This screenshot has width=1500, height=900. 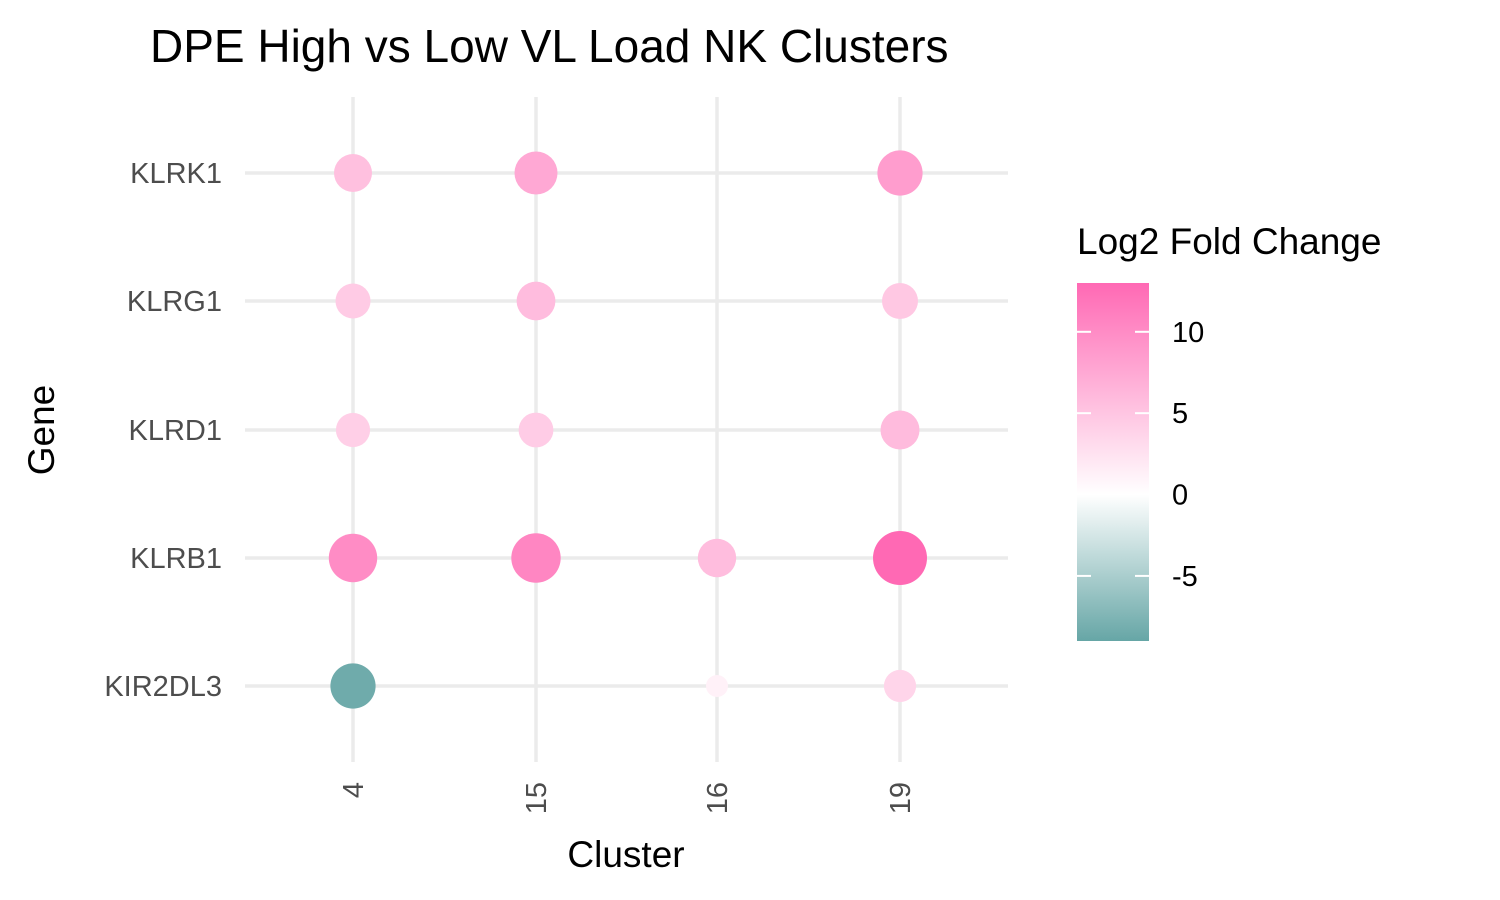 I want to click on legend-ticks: 10 5 0 -5, so click(x=1140, y=455).